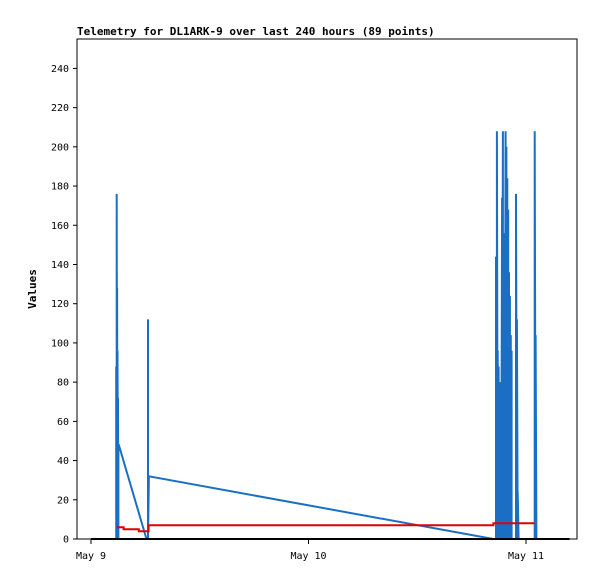 This screenshot has width=597, height=584. What do you see at coordinates (60, 147) in the screenshot?
I see `y-tick-label: 200` at bounding box center [60, 147].